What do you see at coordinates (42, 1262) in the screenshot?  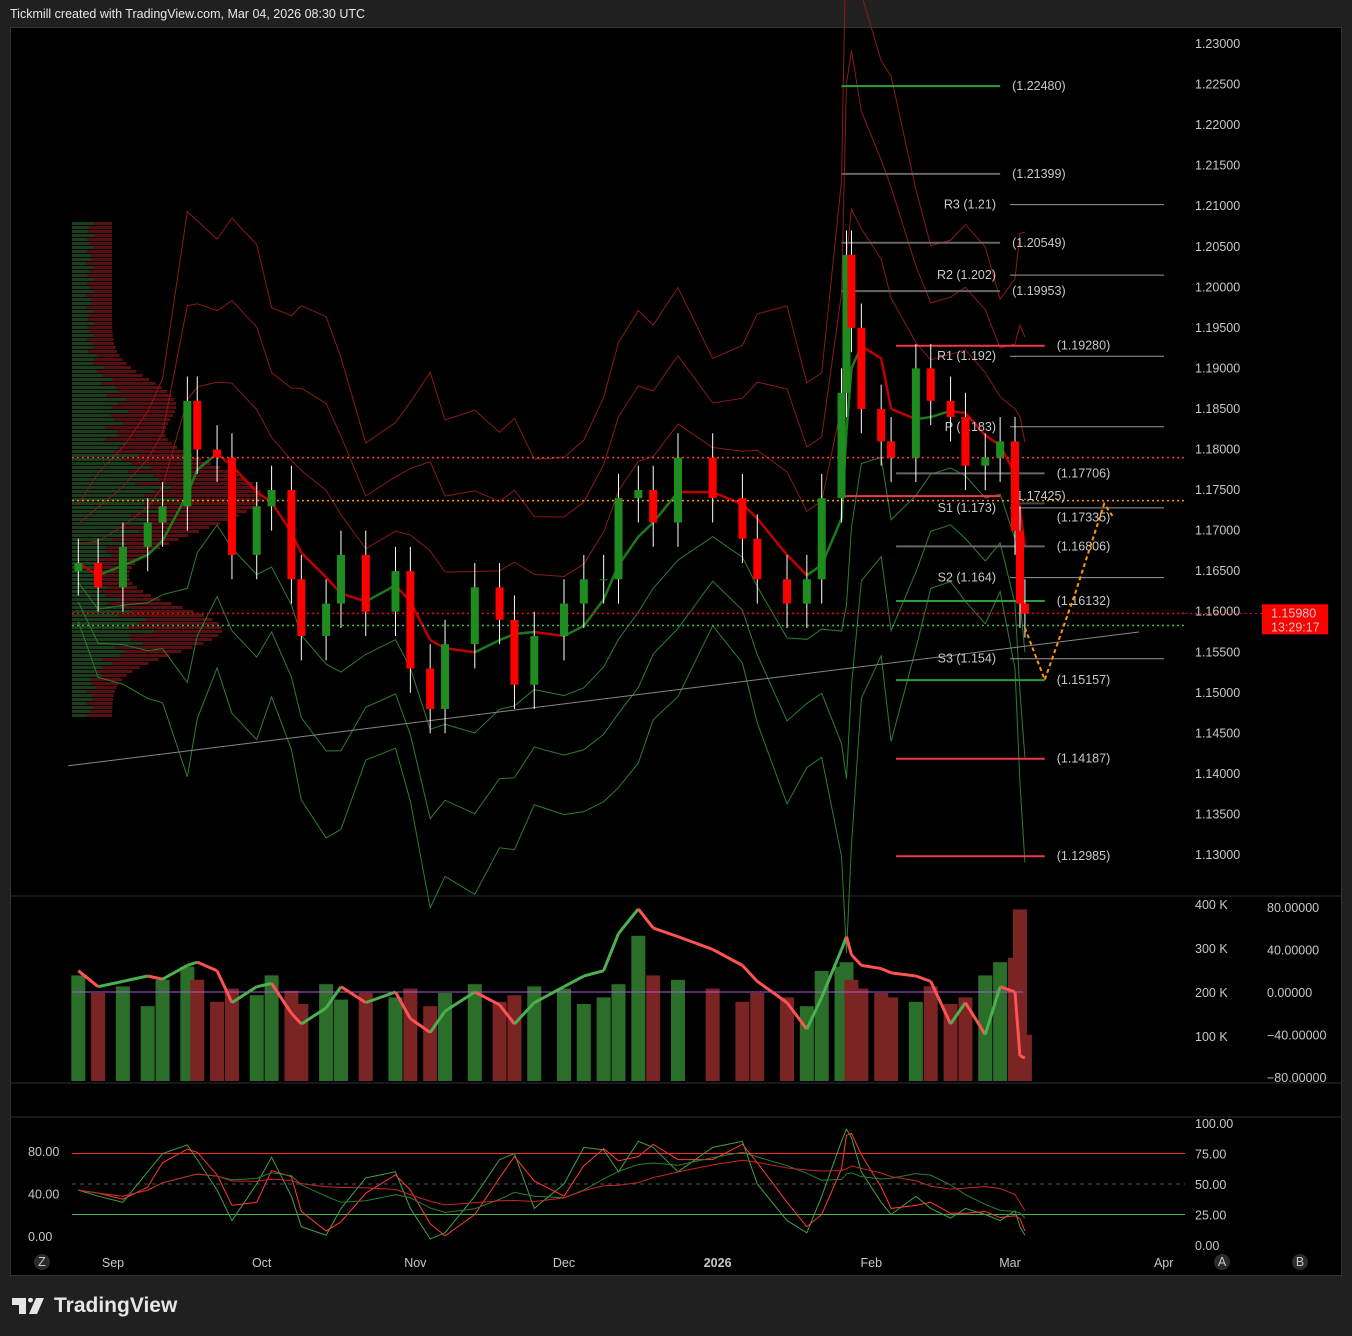 I see `button-z: Z` at bounding box center [42, 1262].